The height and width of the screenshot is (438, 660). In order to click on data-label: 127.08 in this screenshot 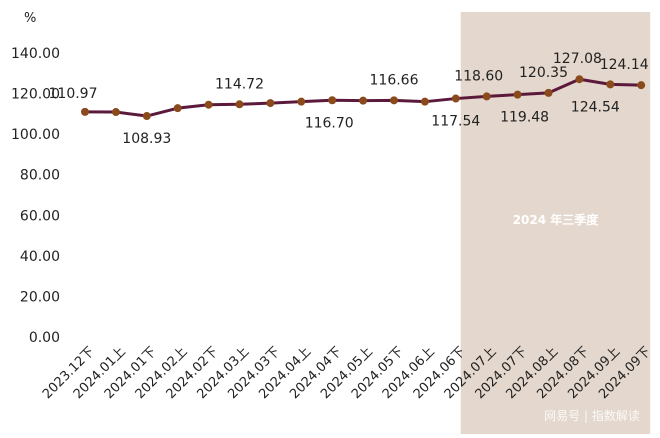, I will do `click(577, 59)`.